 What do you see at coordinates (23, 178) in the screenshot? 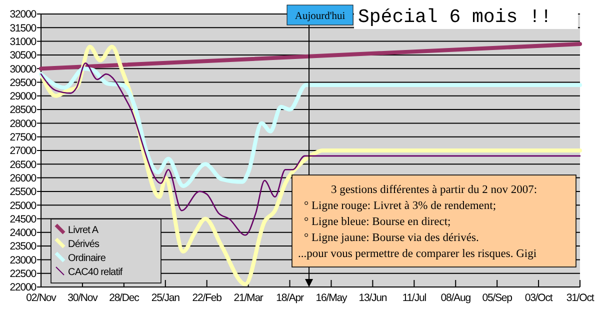
I see `y-tick-label: 26000` at bounding box center [23, 178].